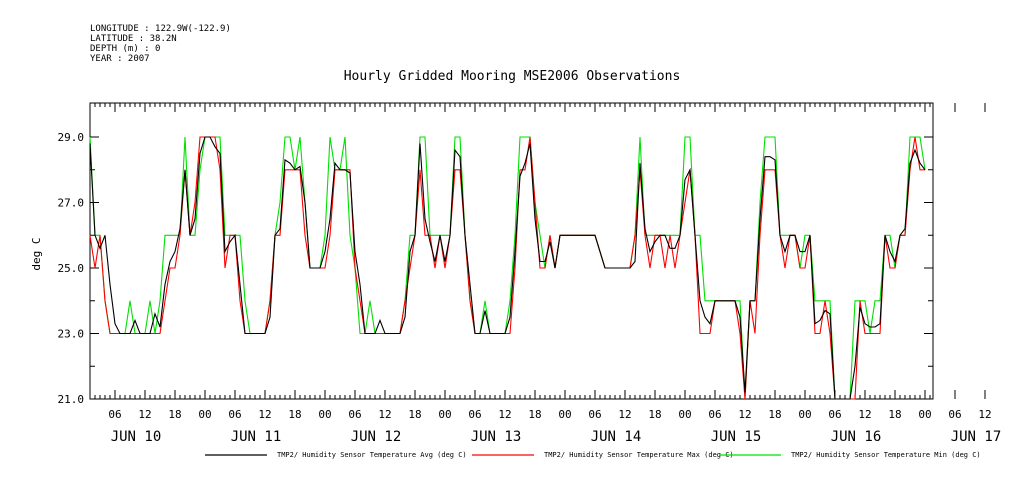  I want to click on y-tick-label: 29.0, so click(71, 137).